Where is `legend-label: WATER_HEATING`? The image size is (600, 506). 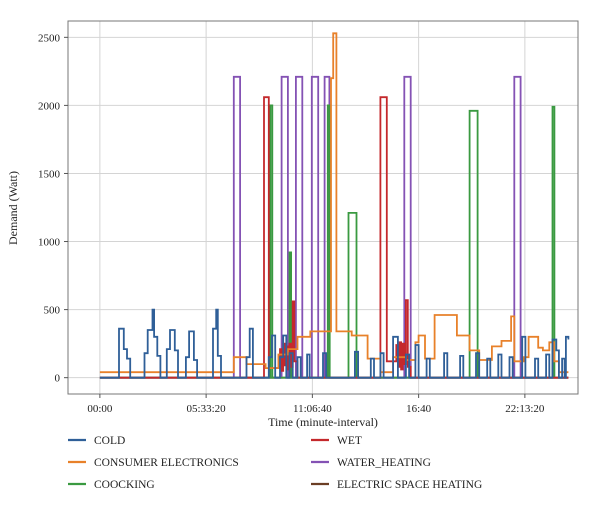 legend-label: WATER_HEATING is located at coordinates (384, 463).